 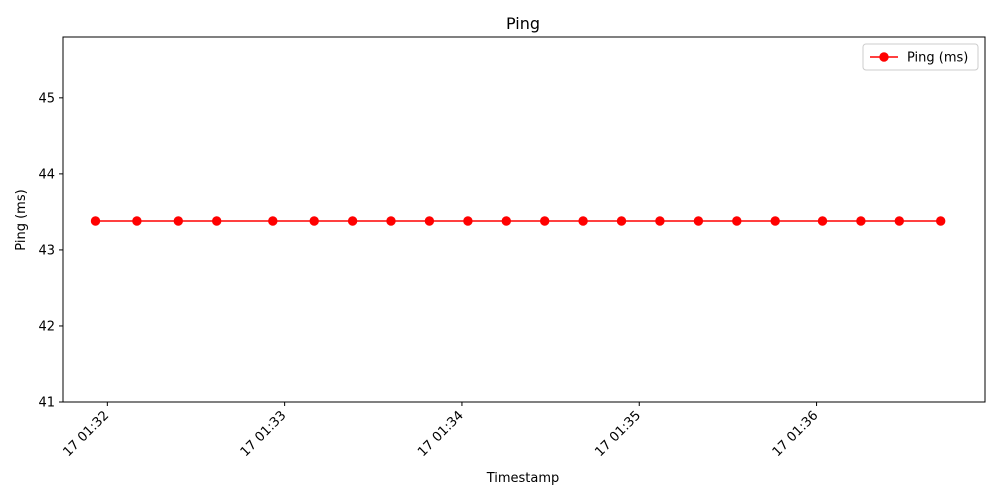 What do you see at coordinates (937, 58) in the screenshot?
I see `legend-label: Ping (ms)` at bounding box center [937, 58].